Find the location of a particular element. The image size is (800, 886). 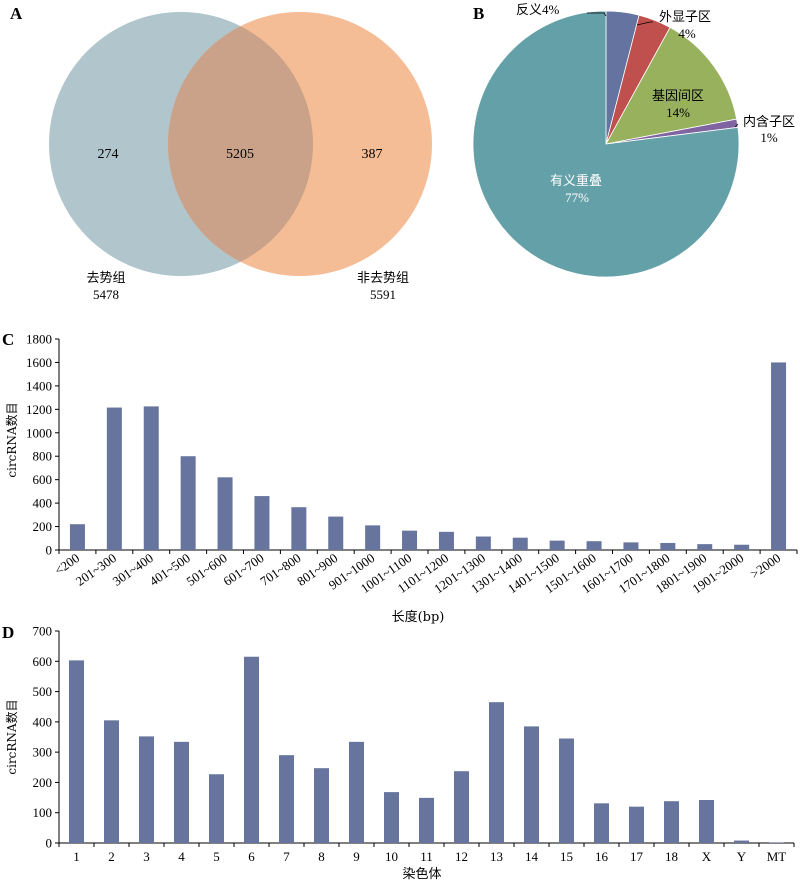

bar-201~300 is located at coordinates (114, 478).